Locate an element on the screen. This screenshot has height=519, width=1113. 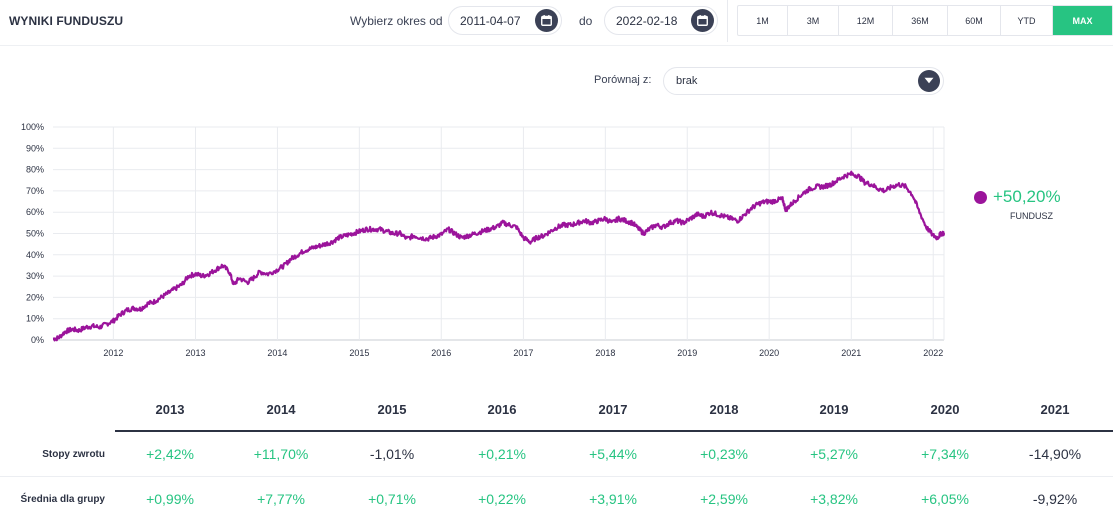
period-button-max: MAX is located at coordinates (1082, 20).